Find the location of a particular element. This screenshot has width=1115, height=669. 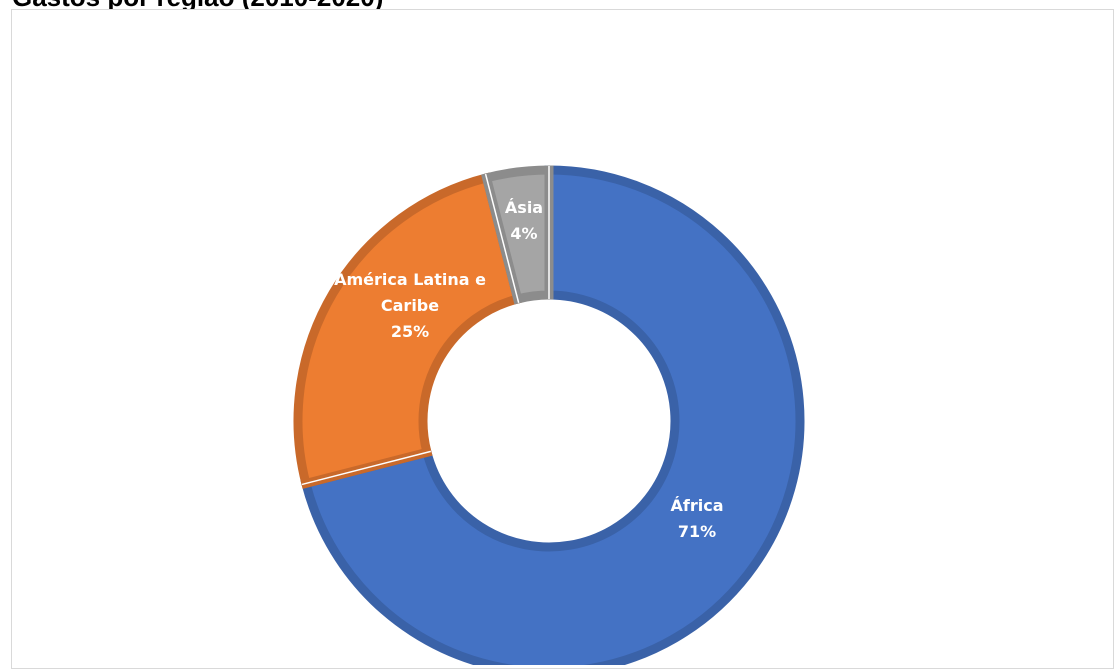

data-label-2: Ásia 4% is located at coordinates (524, 220).